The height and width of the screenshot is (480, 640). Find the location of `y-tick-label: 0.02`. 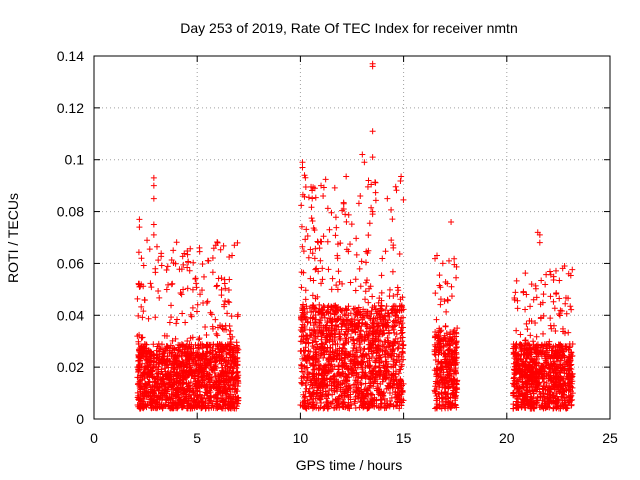

y-tick-label: 0.02 is located at coordinates (70, 367).